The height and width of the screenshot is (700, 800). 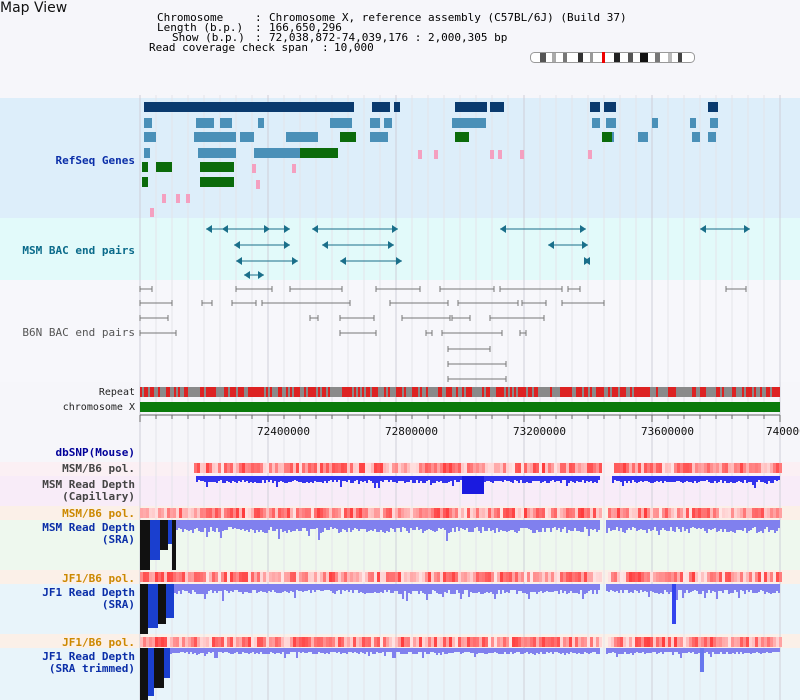 I want to click on b6n-bac-track-label: B6N BAC end pairs, so click(x=78, y=332).